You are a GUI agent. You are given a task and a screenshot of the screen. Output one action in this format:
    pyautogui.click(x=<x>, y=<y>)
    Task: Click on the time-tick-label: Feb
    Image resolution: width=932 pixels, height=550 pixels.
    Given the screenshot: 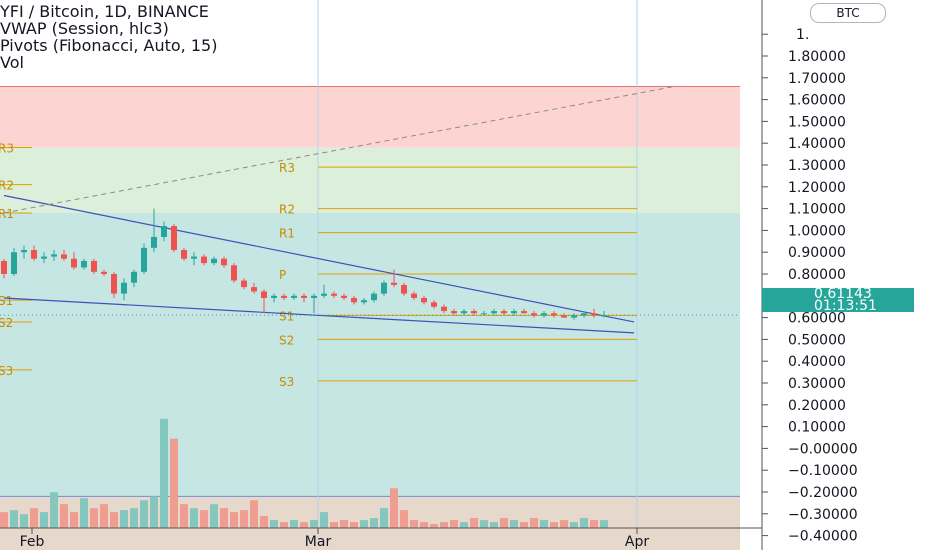 What is the action you would take?
    pyautogui.click(x=32, y=542)
    